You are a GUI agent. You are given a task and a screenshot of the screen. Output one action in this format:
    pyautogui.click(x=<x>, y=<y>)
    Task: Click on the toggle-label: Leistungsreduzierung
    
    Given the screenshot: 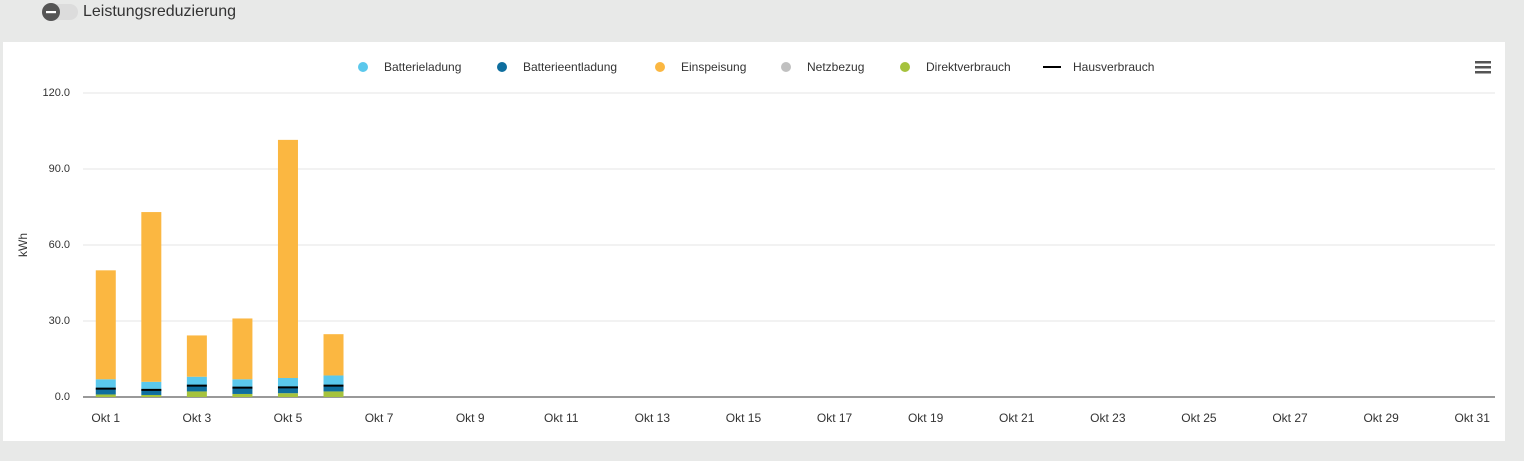 What is the action you would take?
    pyautogui.click(x=159, y=11)
    